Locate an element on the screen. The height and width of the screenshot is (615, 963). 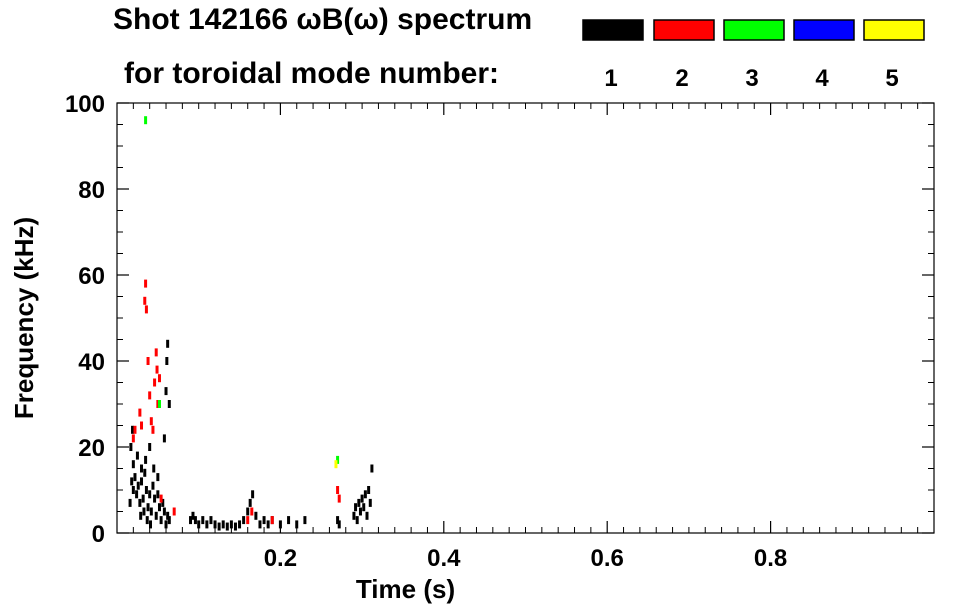
x-tick-label: 0.8 is located at coordinates (770, 558).